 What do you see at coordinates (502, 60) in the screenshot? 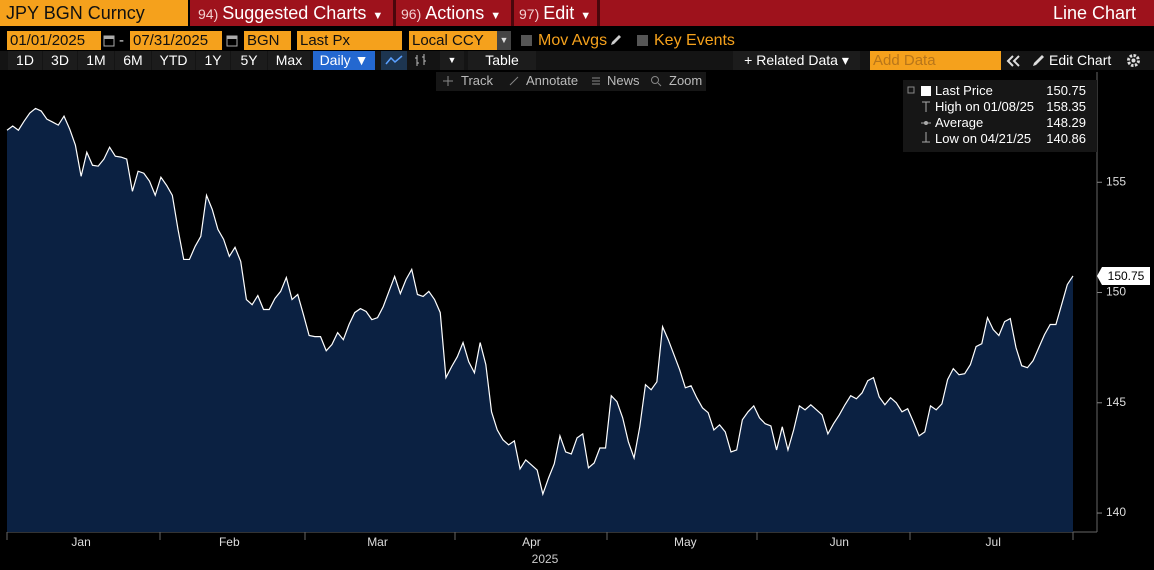
I see `table-button: Table` at bounding box center [502, 60].